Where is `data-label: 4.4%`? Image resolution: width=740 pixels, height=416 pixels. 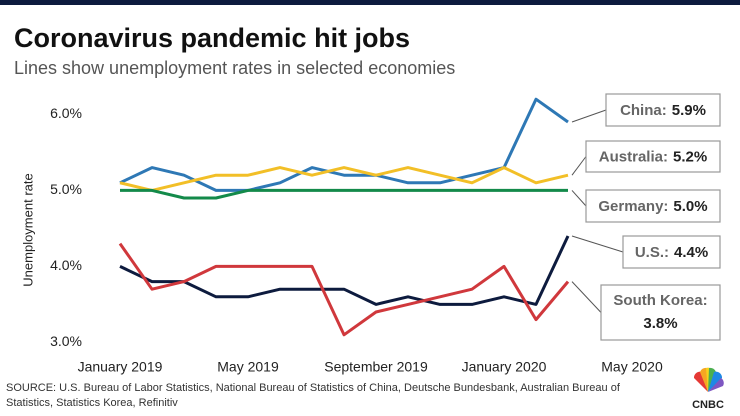
data-label: 4.4% is located at coordinates (691, 252).